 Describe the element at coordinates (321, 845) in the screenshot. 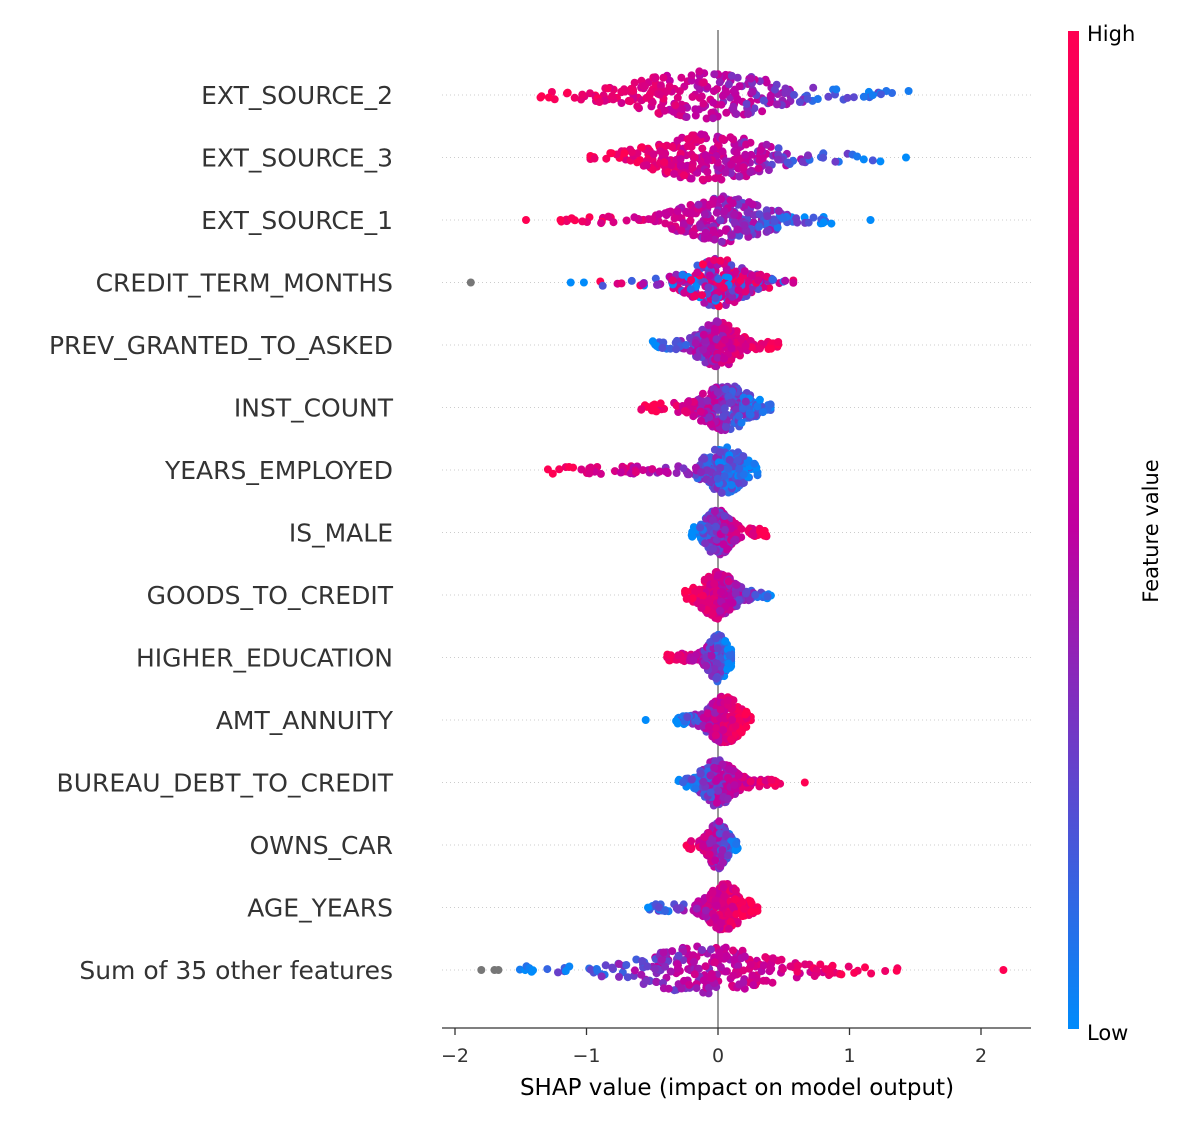

I see `feature-label: OWNS_CAR` at that location.